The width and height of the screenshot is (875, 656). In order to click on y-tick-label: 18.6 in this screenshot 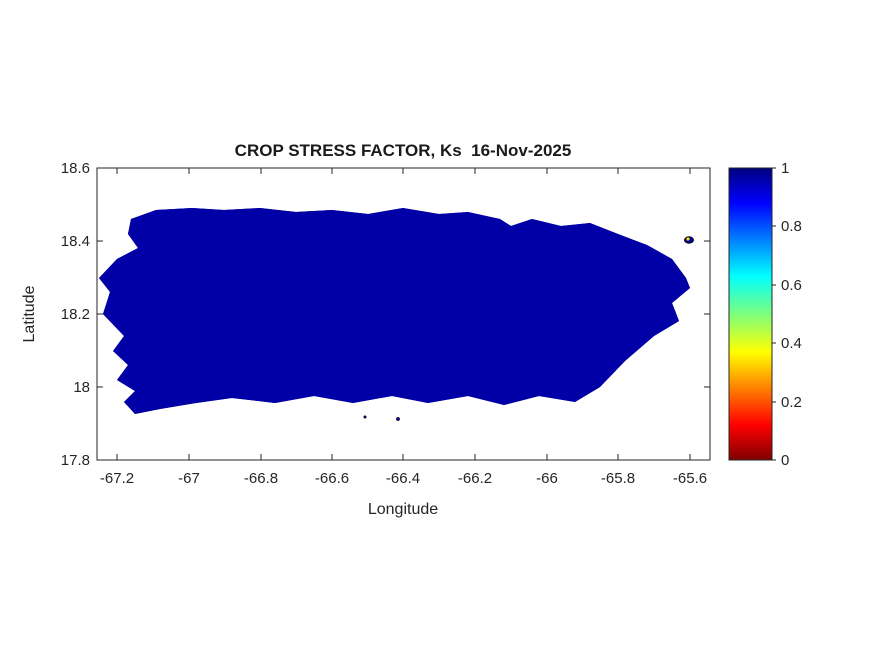, I will do `click(75, 168)`.